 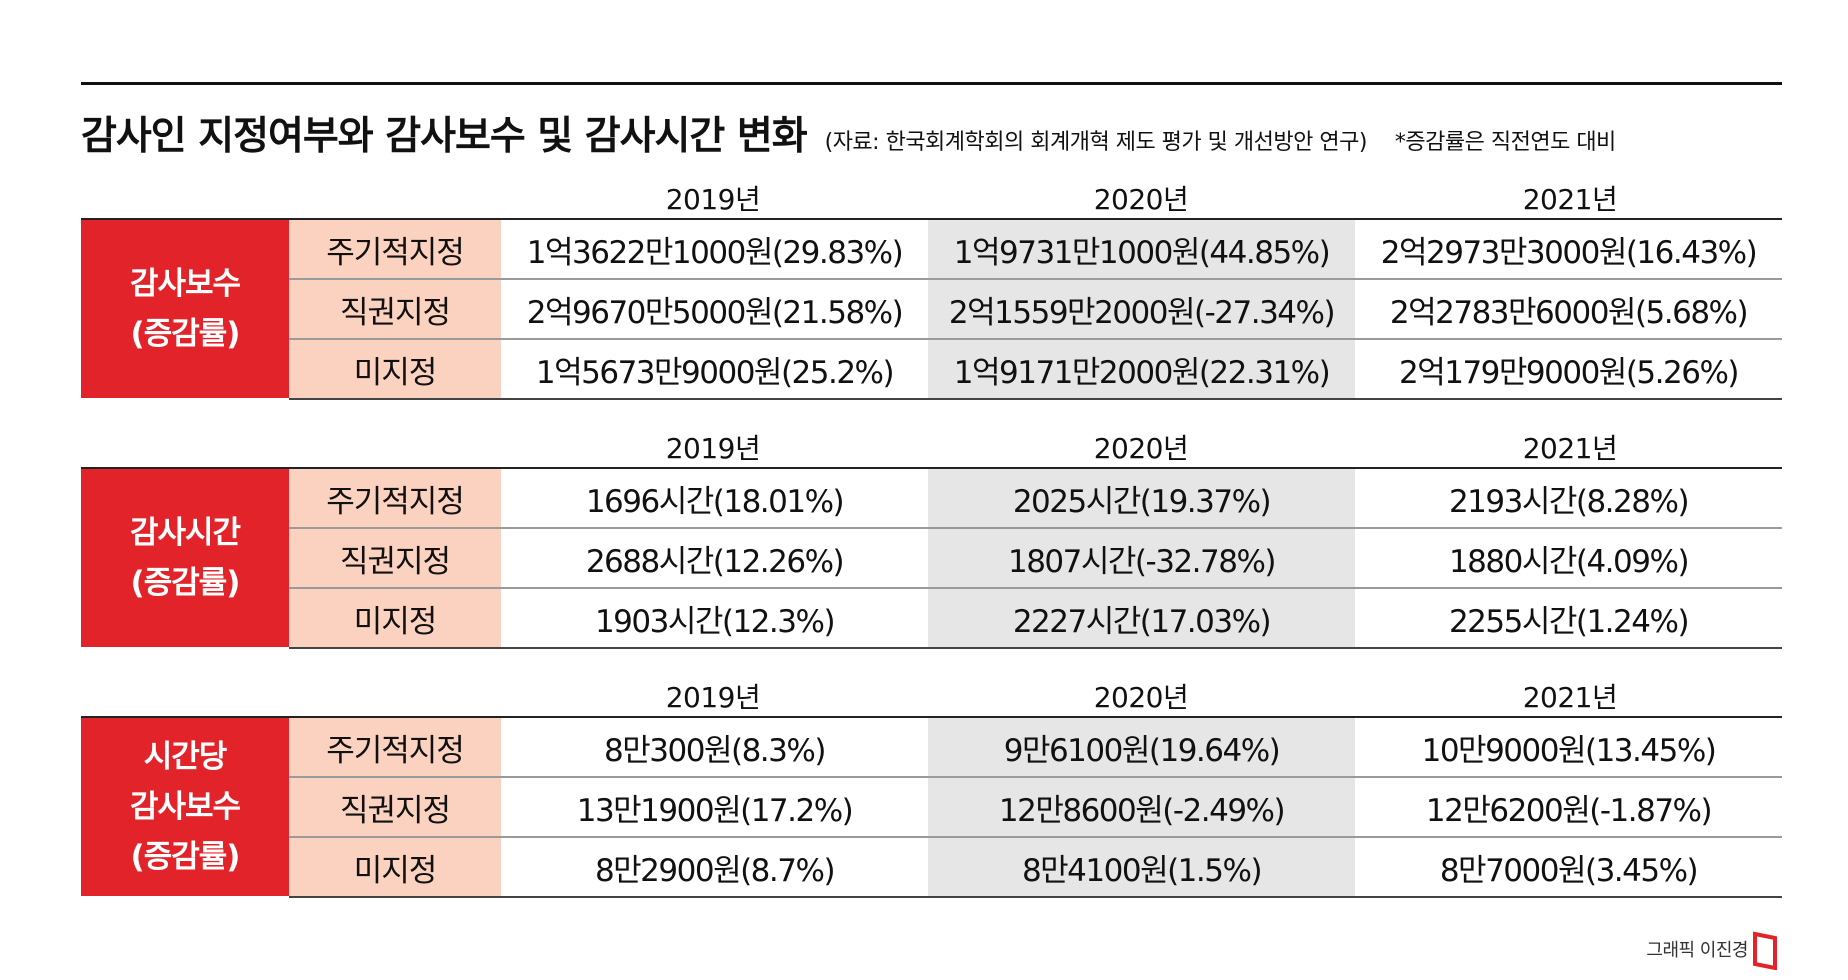 I want to click on value-cell: 2억2973만3000원(16.43%), so click(x=1569, y=252).